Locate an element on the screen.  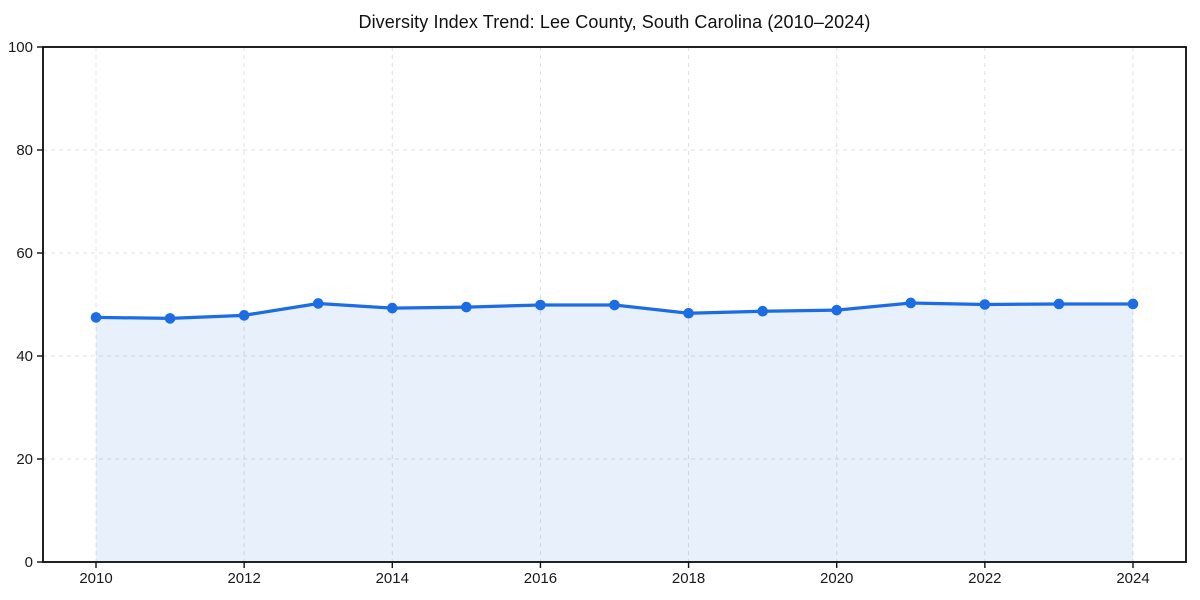
x-tick-label: 2016 is located at coordinates (540, 578).